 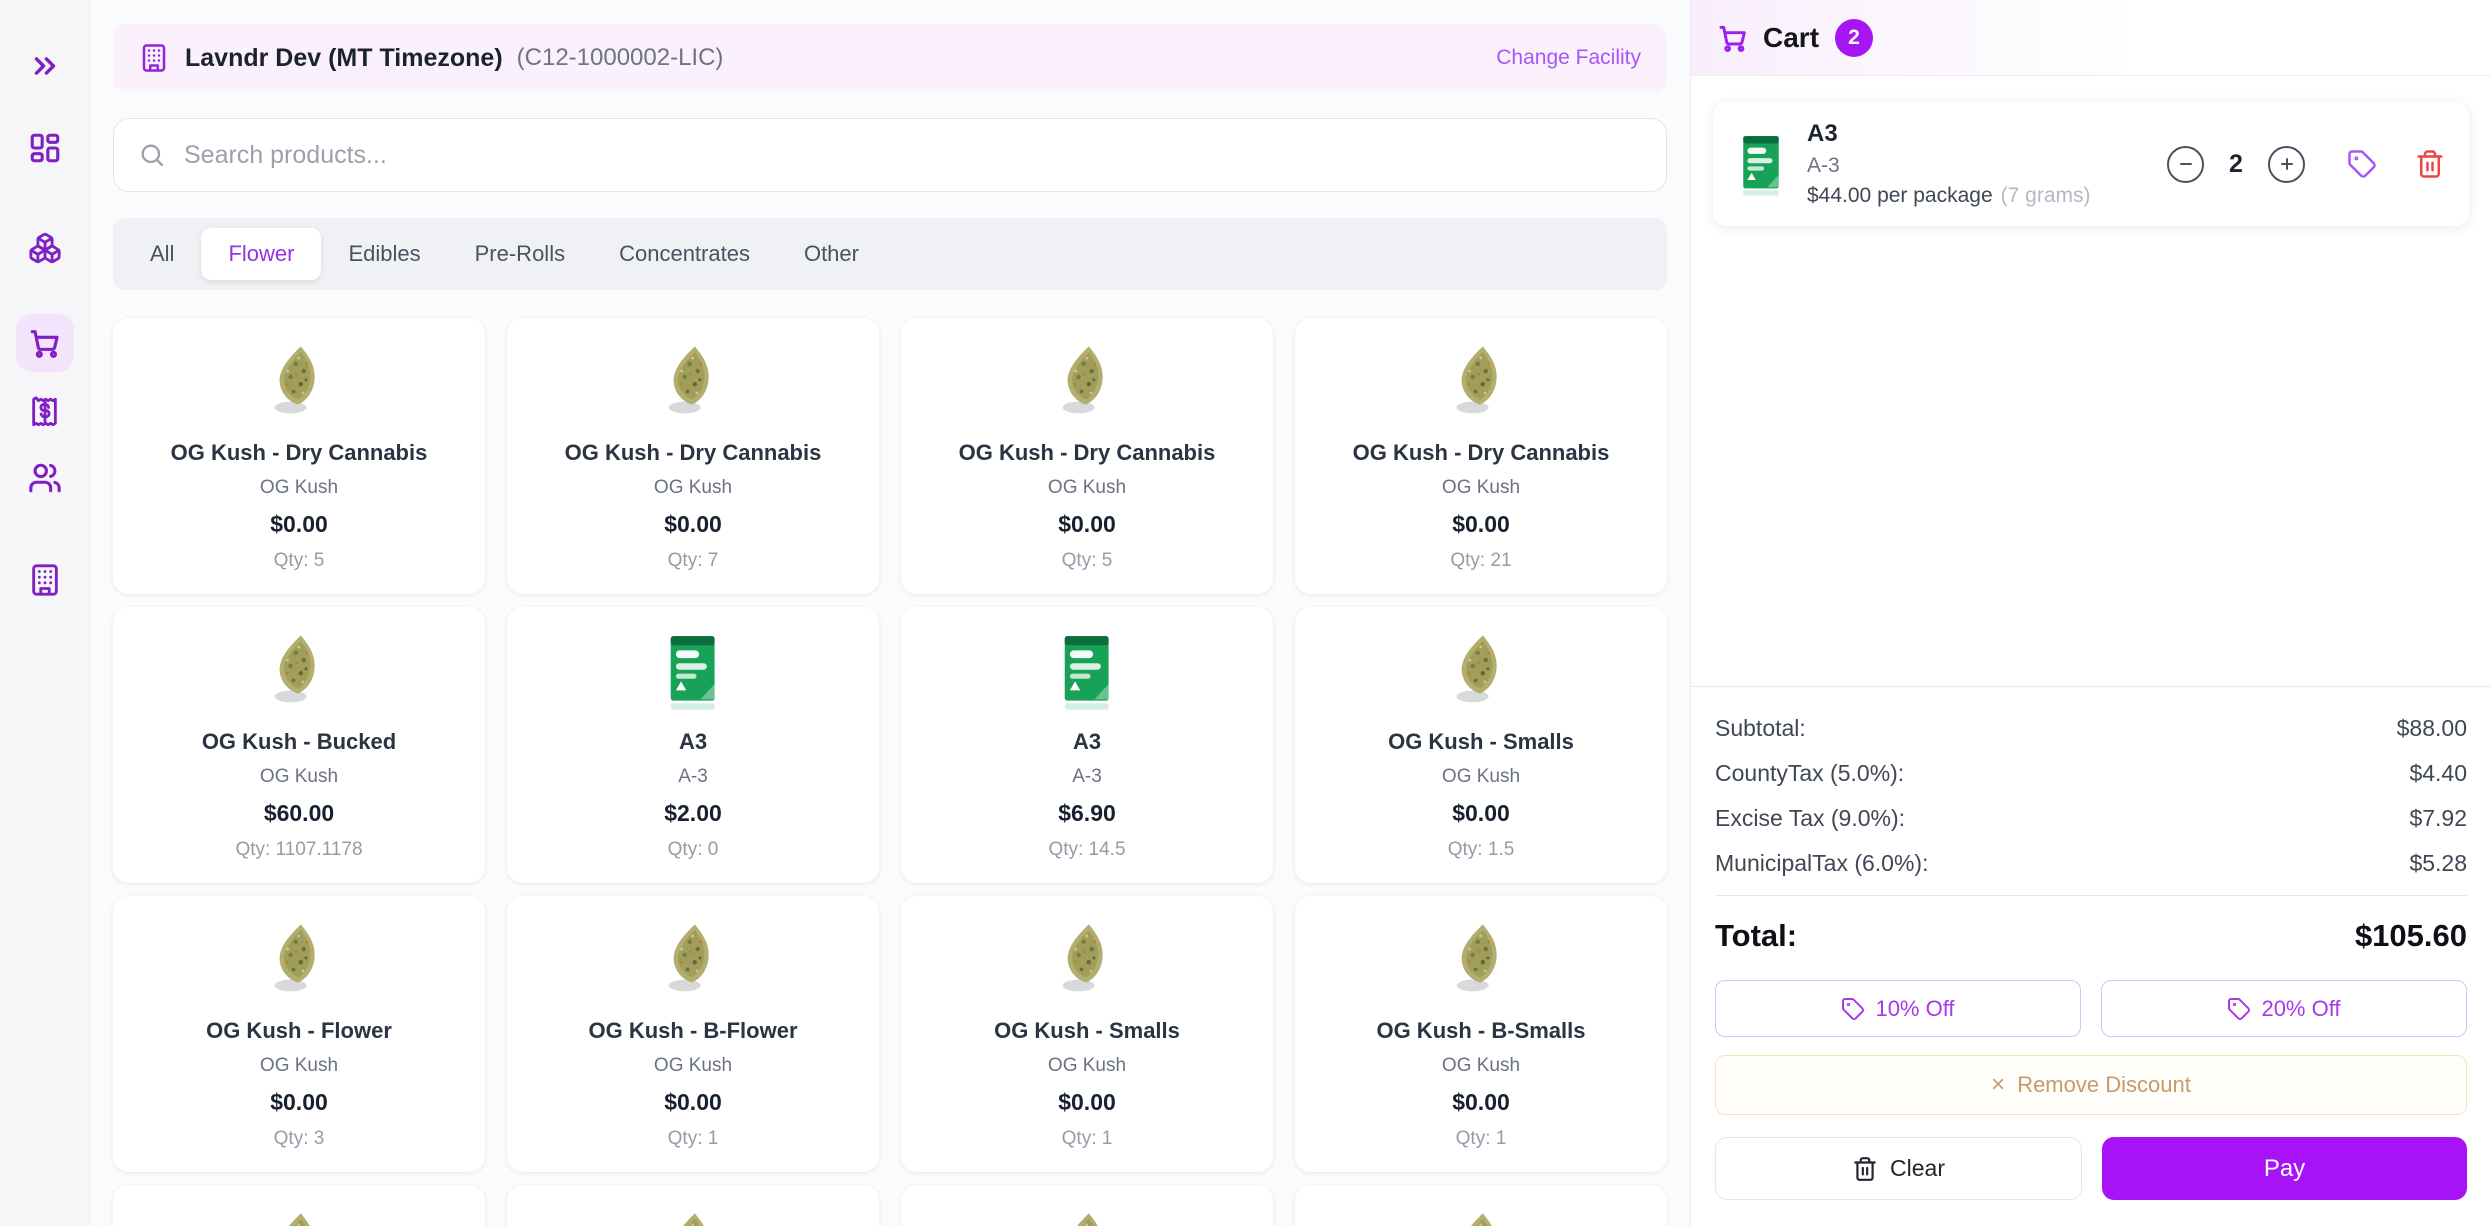 What do you see at coordinates (2091, 818) in the screenshot?
I see `summary-row: Excise Tax (9.0%): $7.92` at bounding box center [2091, 818].